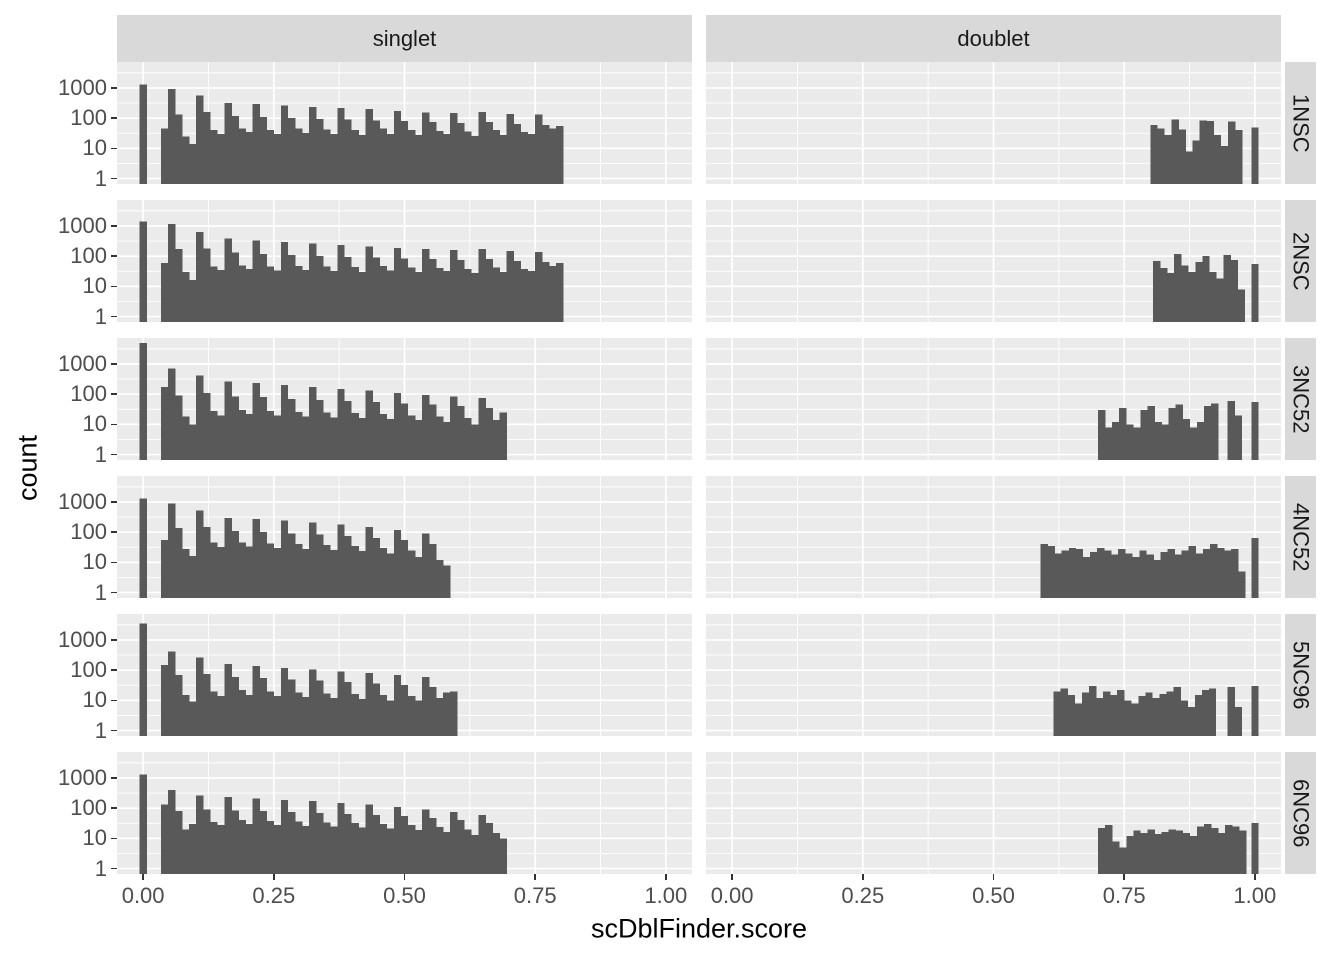 Image resolution: width=1344 pixels, height=960 pixels. Describe the element at coordinates (404, 675) in the screenshot. I see `panel-singlet-5NC96` at that location.